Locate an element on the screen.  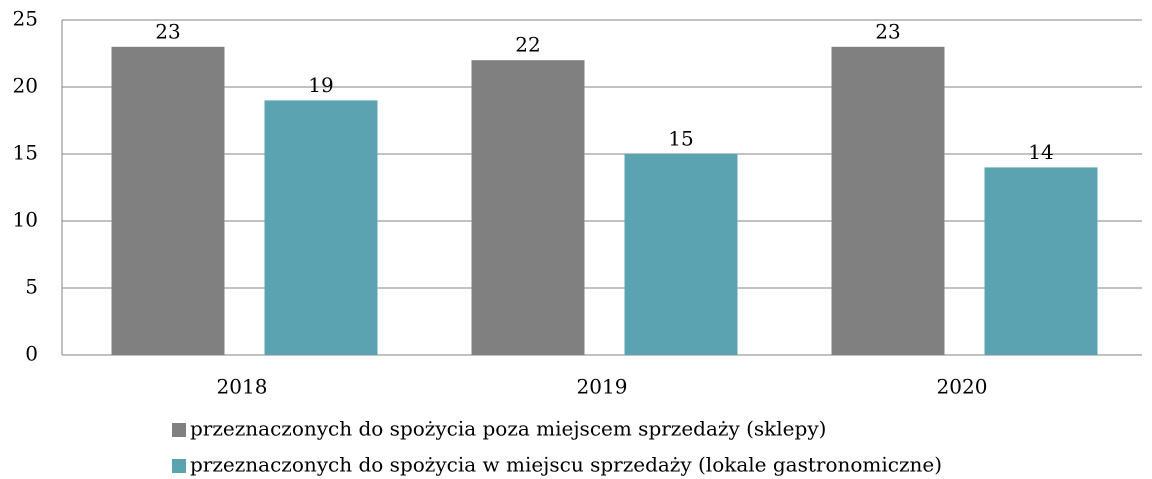
value-label: 14 is located at coordinates (1040, 152).